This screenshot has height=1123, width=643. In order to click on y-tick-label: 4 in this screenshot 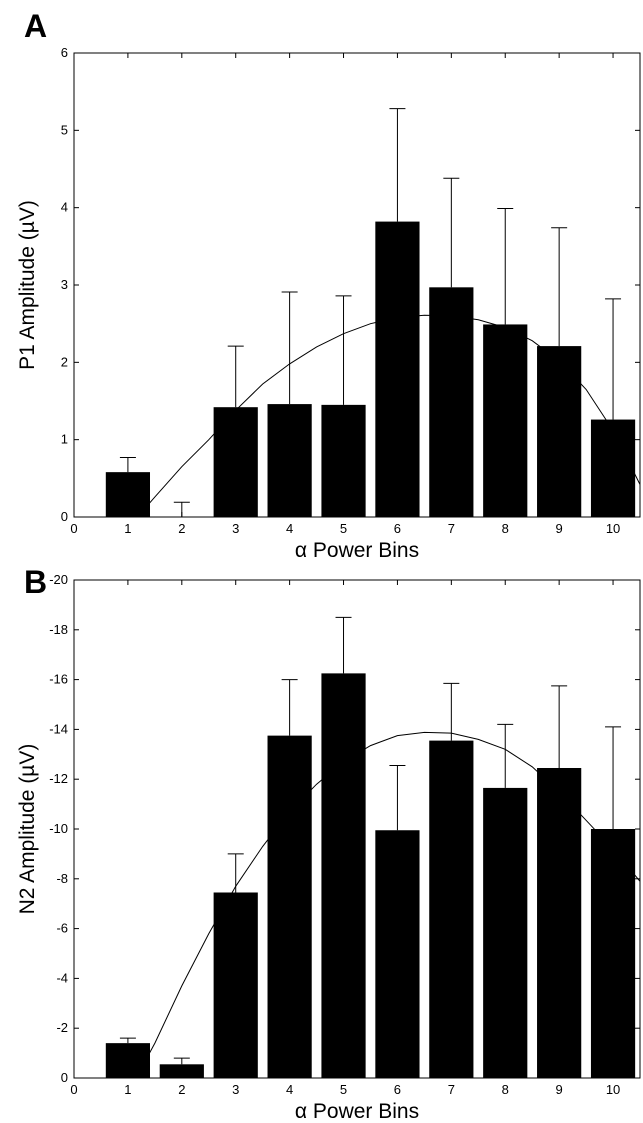, I will do `click(64, 207)`.